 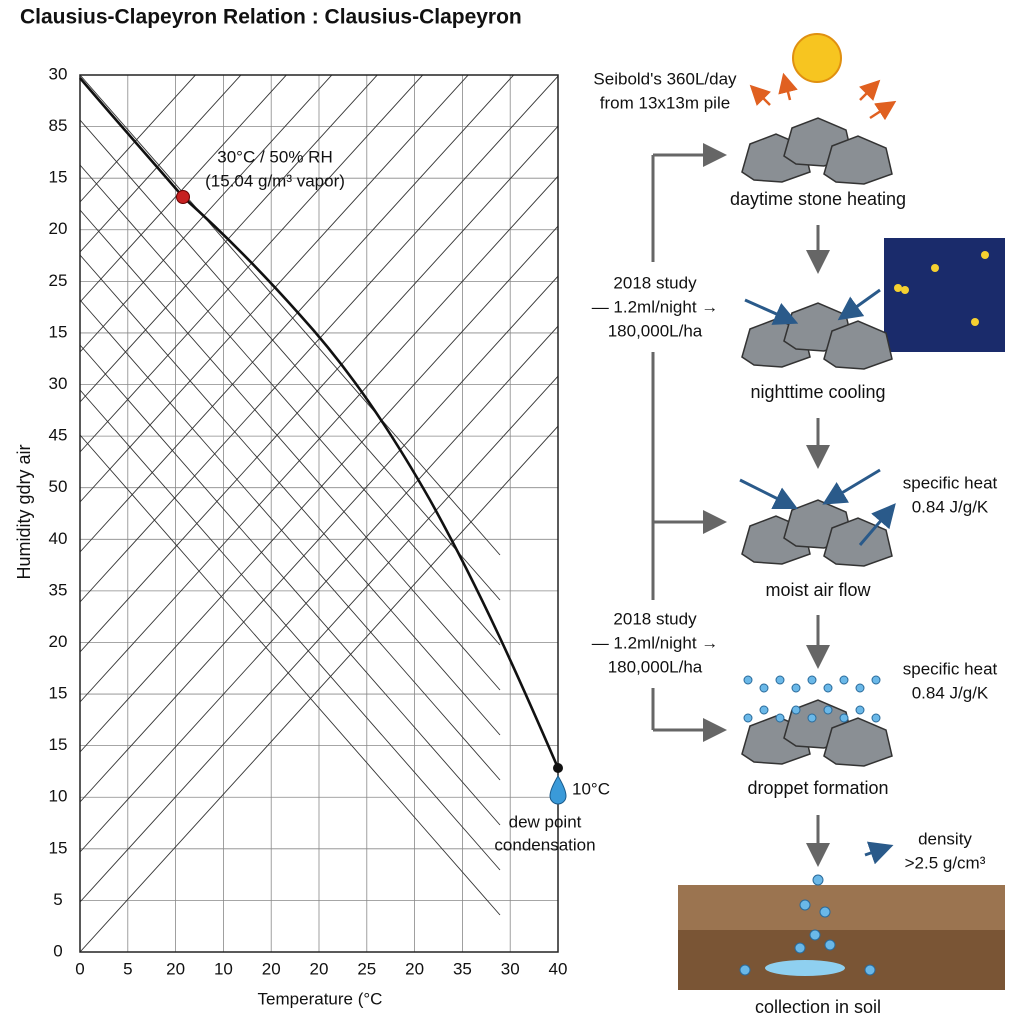 What do you see at coordinates (665, 102) in the screenshot?
I see `source-note: from 13x13m pile` at bounding box center [665, 102].